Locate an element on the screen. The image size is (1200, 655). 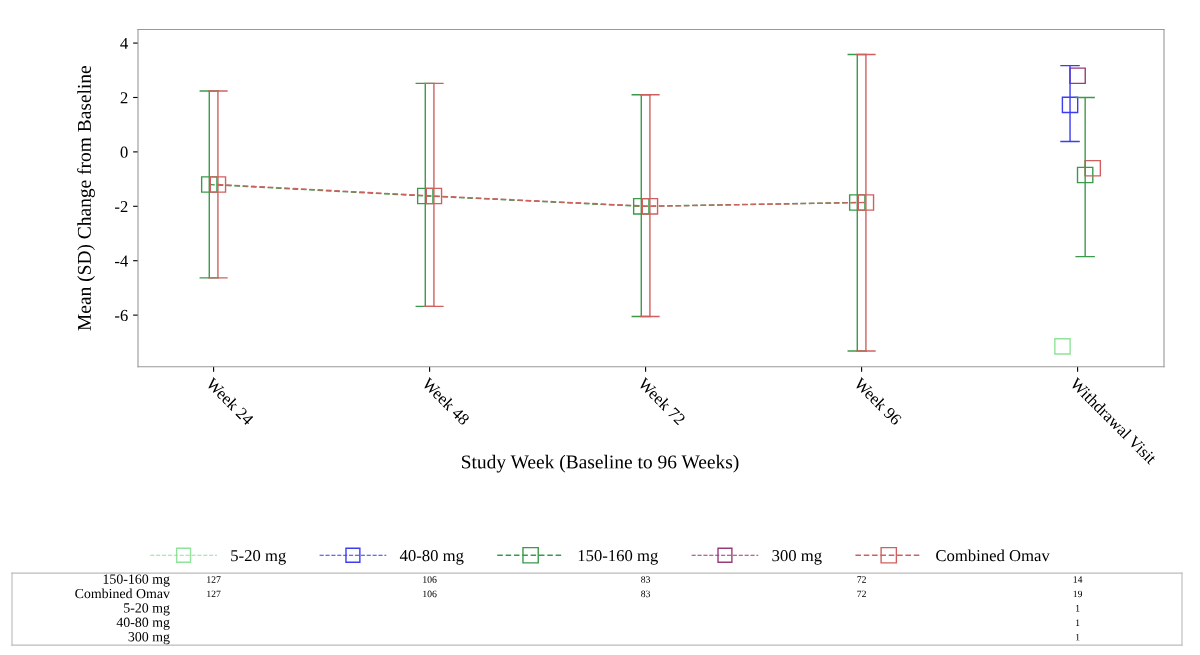
y-axis-title: Mean (SD) Change from Baseline is located at coordinates (86, 198).